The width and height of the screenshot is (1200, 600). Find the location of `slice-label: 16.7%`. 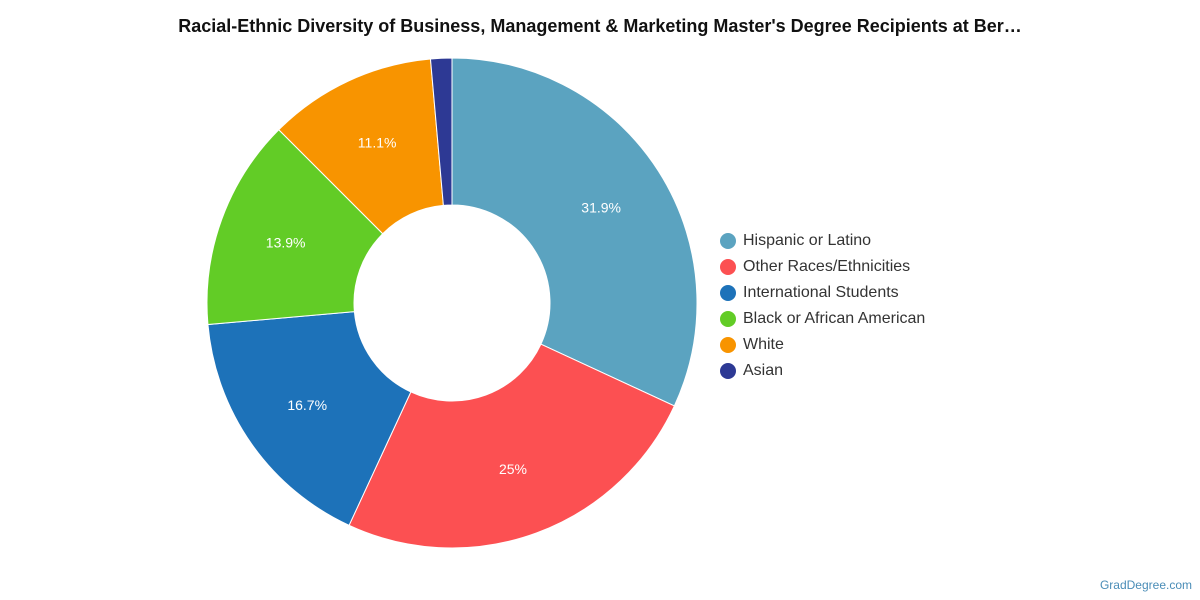

slice-label: 16.7% is located at coordinates (307, 405).